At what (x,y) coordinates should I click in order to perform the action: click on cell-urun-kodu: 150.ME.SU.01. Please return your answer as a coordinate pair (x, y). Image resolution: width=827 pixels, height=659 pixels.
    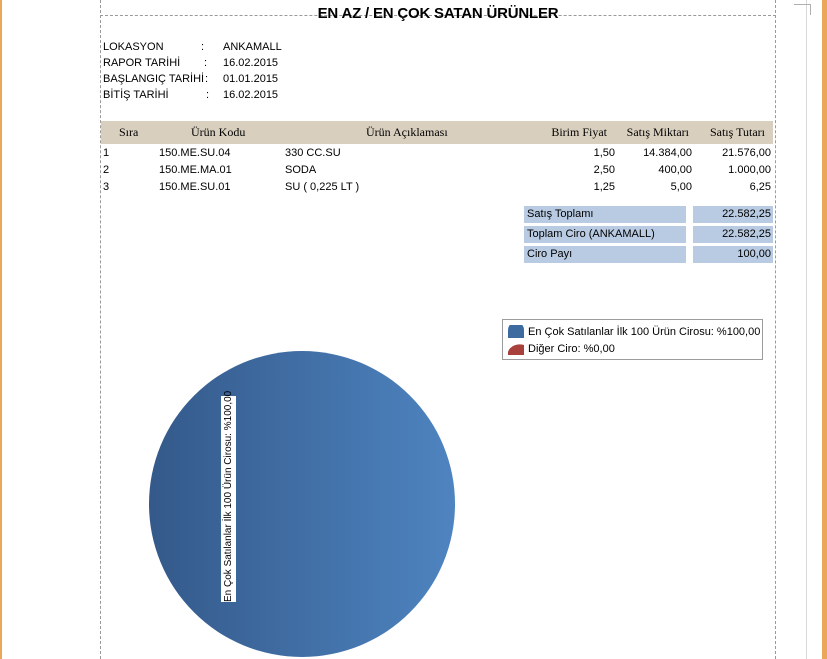
    Looking at the image, I should click on (195, 187).